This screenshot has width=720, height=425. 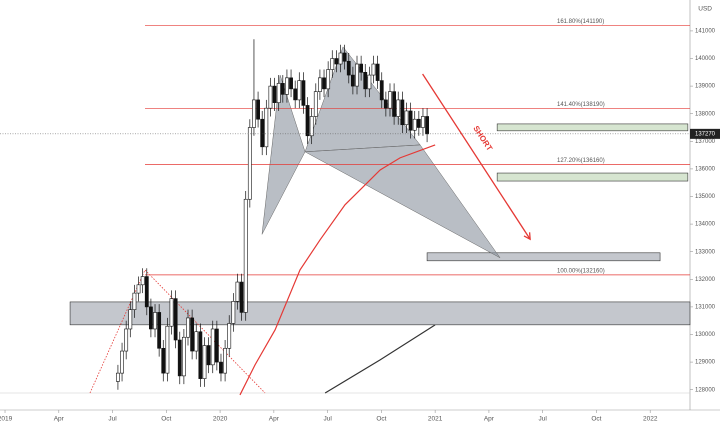 What do you see at coordinates (705, 335) in the screenshot?
I see `y-tick-label: 130000` at bounding box center [705, 335].